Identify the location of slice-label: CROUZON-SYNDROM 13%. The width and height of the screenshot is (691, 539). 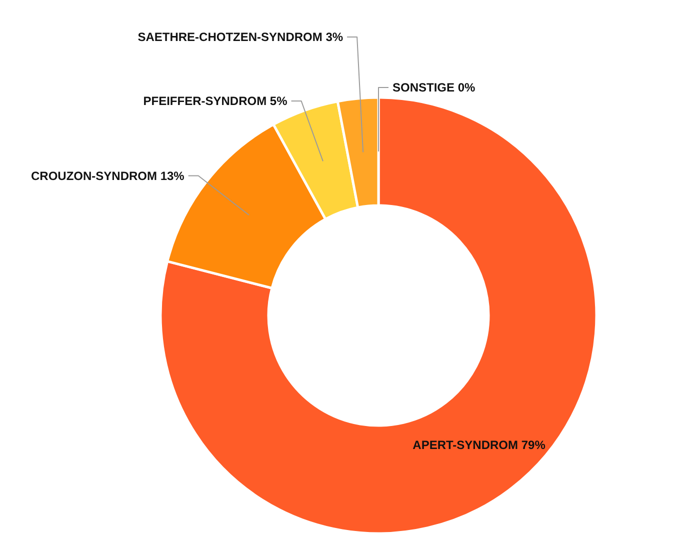
(108, 175).